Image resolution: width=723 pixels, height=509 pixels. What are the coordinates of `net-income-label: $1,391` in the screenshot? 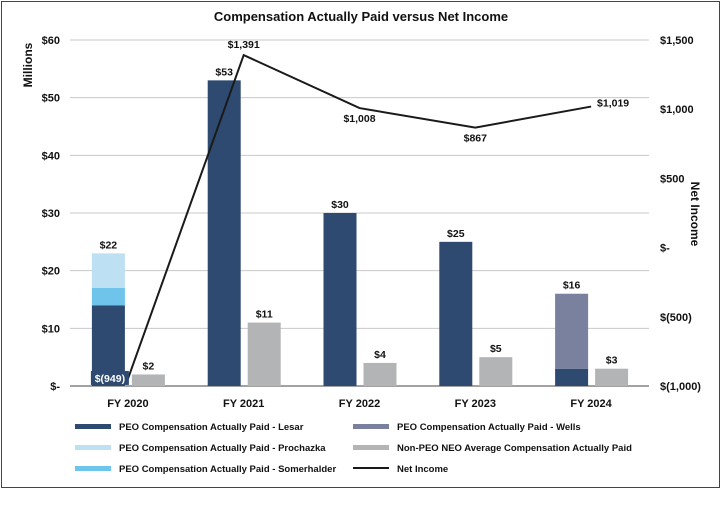 It's located at (244, 45).